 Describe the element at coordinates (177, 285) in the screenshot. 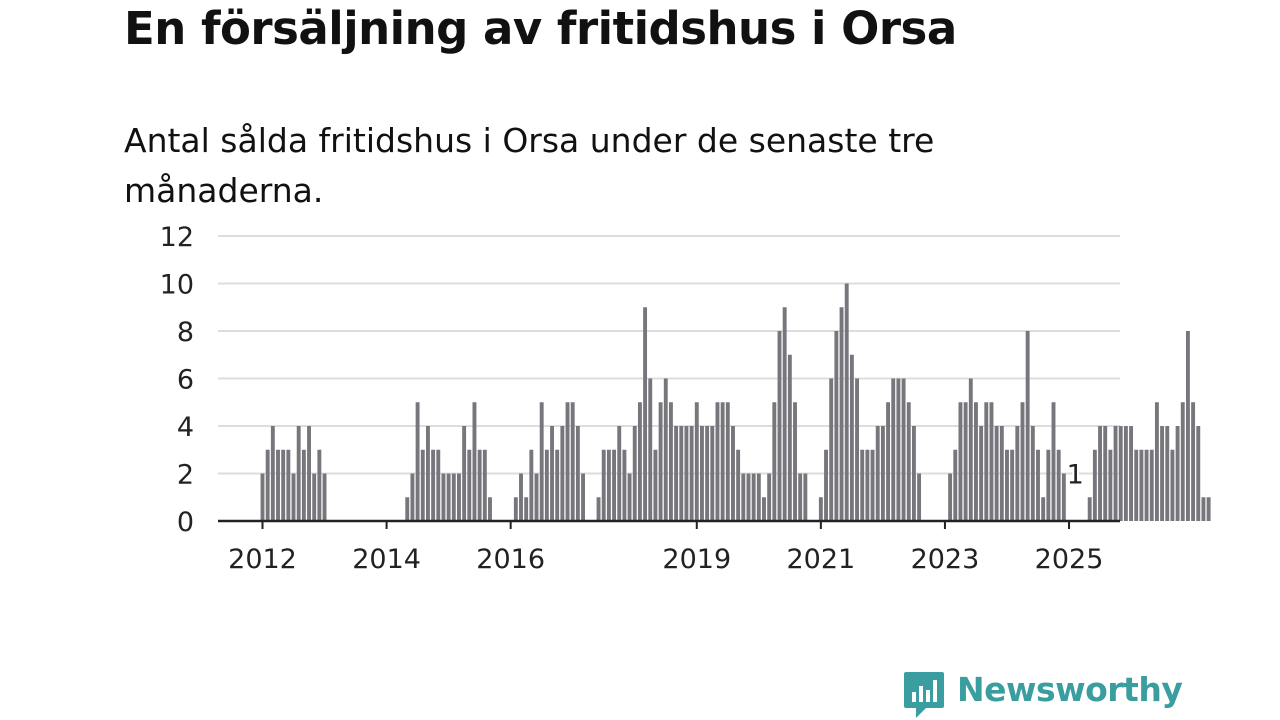

I see `y-tick-label: 10` at that location.